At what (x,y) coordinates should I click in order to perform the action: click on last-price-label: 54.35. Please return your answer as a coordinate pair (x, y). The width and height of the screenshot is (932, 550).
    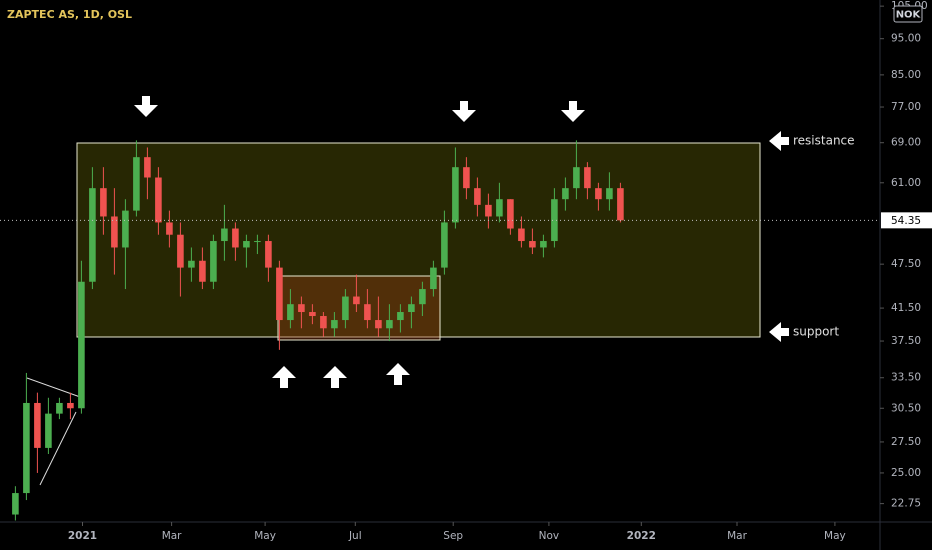
    Looking at the image, I should click on (906, 221).